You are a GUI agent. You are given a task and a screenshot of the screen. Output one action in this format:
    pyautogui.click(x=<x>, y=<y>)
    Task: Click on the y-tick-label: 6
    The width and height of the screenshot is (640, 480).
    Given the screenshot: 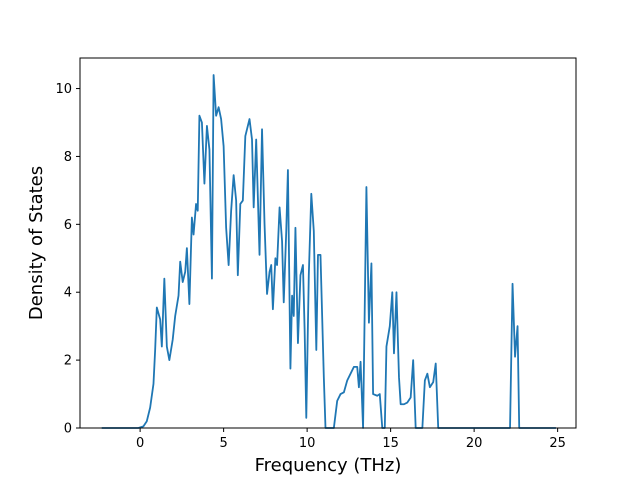 What is the action you would take?
    pyautogui.click(x=68, y=225)
    